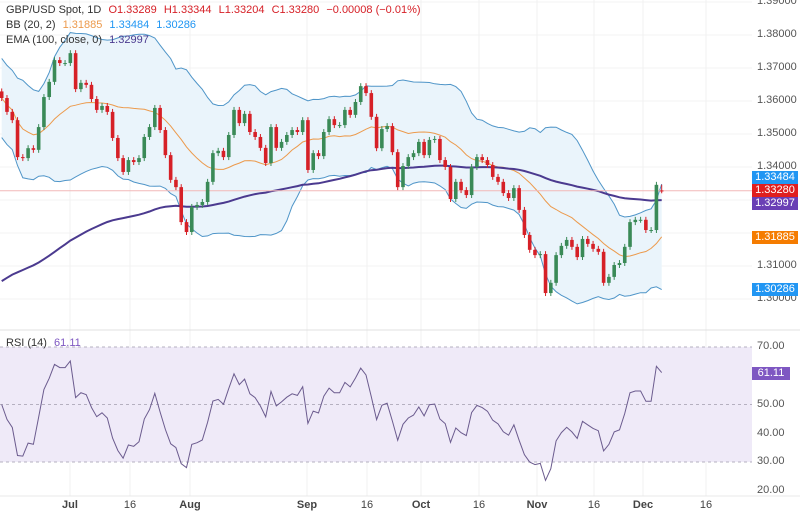 The image size is (800, 516). Describe the element at coordinates (777, 100) in the screenshot. I see `price-tick-label: 1.36000` at that location.